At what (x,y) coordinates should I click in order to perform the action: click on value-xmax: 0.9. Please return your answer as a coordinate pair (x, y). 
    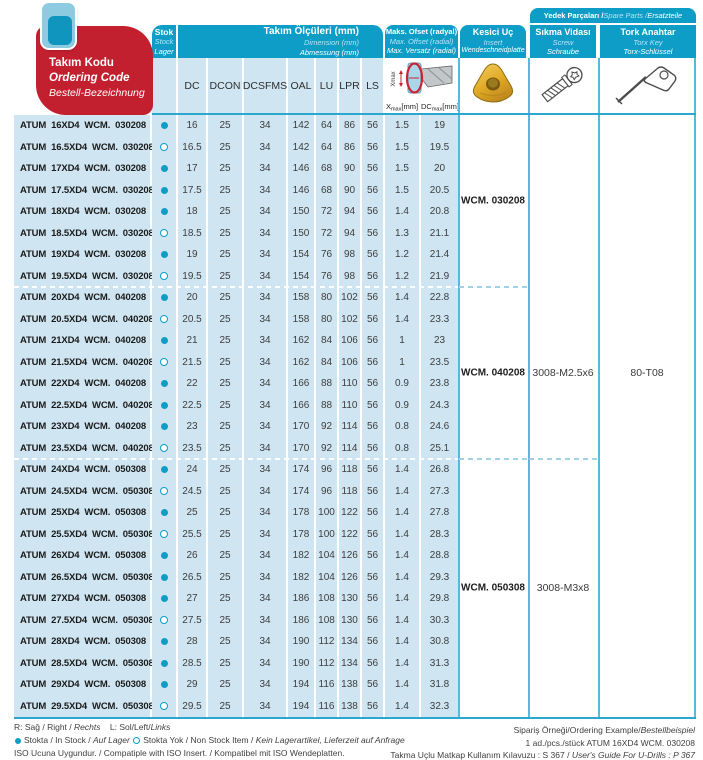
    Looking at the image, I should click on (402, 405).